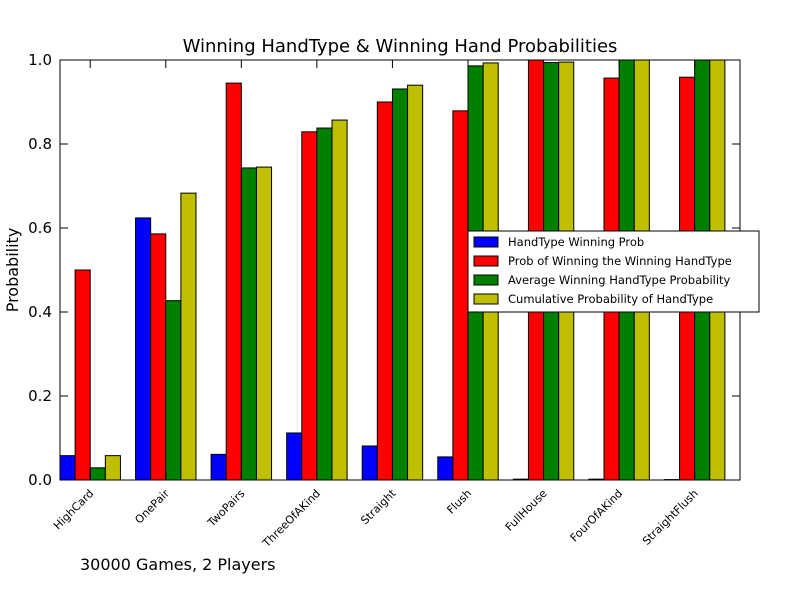  What do you see at coordinates (40, 144) in the screenshot?
I see `y-tick-label: 0.8` at bounding box center [40, 144].